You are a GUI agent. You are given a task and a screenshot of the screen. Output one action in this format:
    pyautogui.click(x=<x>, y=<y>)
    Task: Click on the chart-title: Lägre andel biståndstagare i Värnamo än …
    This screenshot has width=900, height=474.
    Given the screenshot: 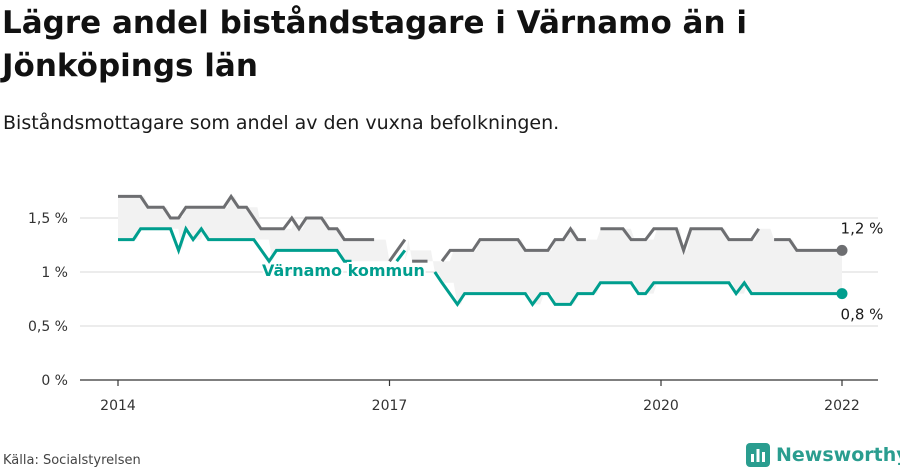 What is the action you would take?
    pyautogui.click(x=374, y=44)
    